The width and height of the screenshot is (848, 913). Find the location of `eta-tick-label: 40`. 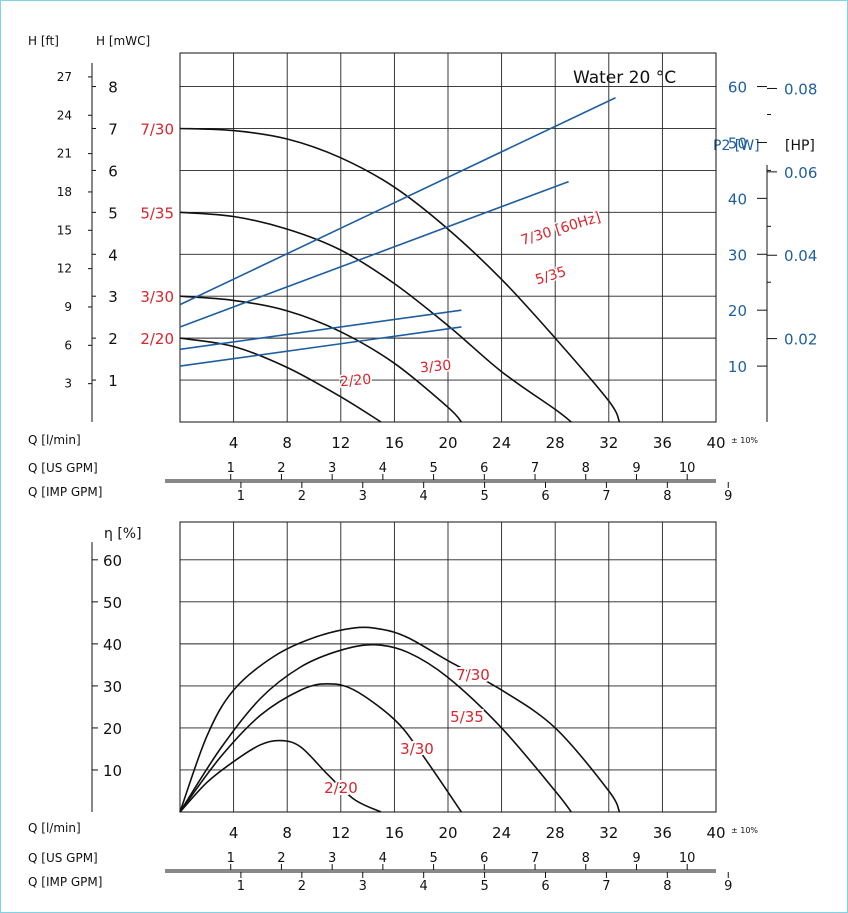

eta-tick-label: 40 is located at coordinates (112, 645).